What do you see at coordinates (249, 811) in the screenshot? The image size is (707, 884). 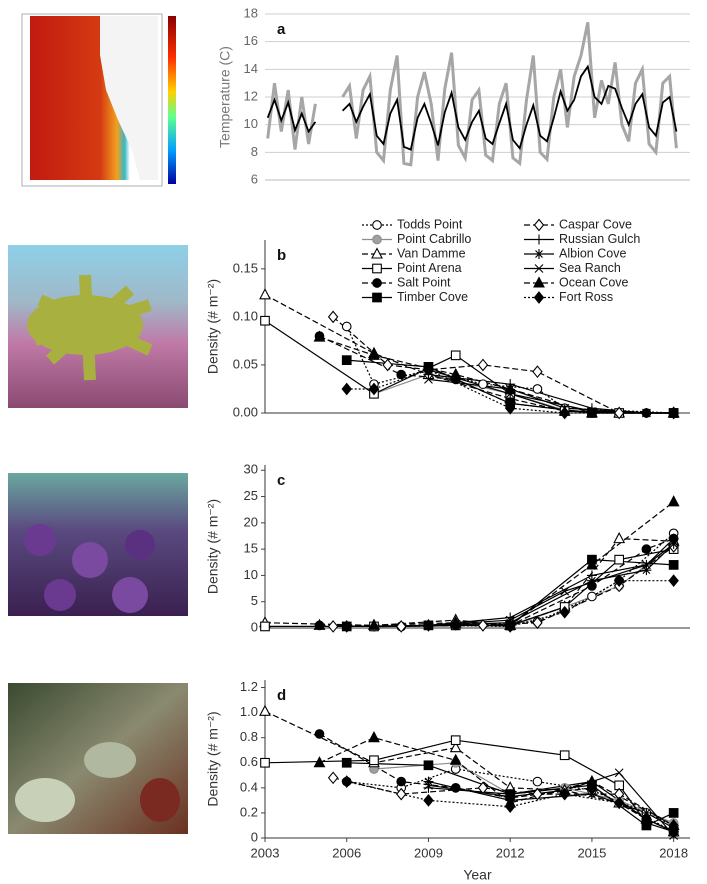 I see `y-tick-label: 0.2` at bounding box center [249, 811].